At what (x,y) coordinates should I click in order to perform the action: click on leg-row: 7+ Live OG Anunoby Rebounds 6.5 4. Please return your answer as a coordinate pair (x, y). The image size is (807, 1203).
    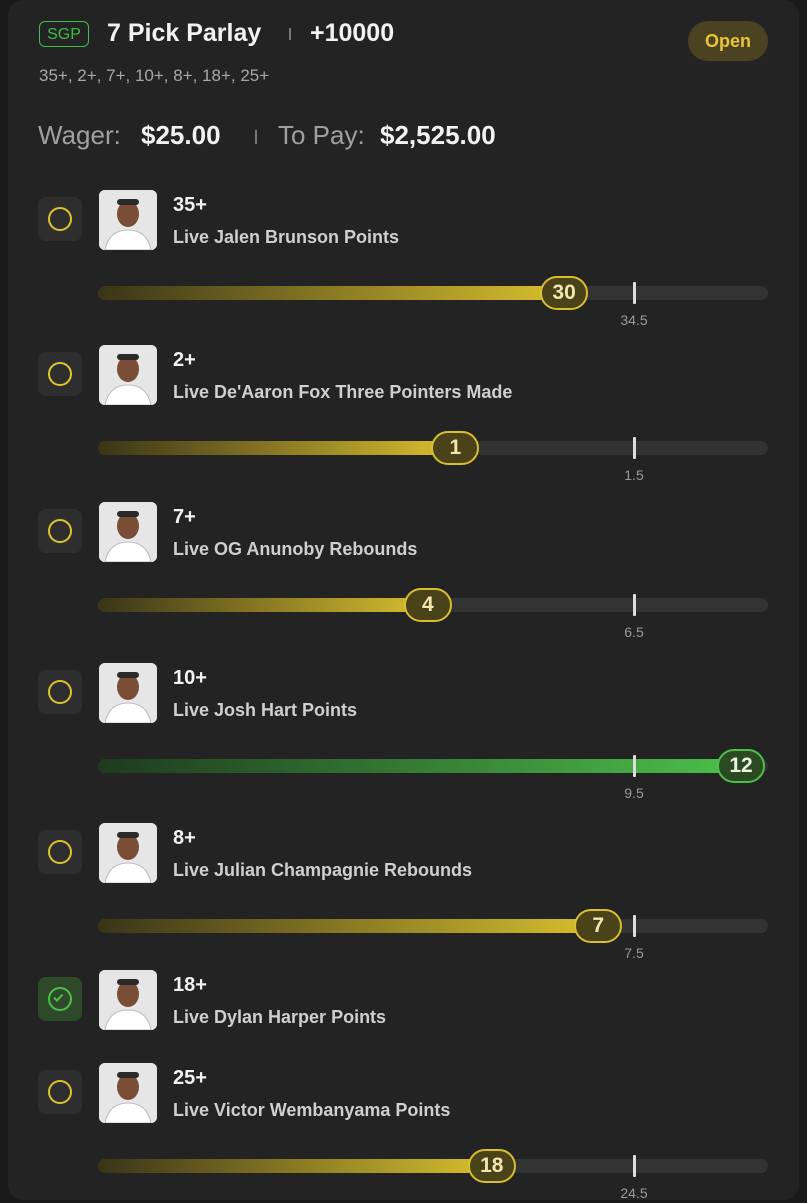
    Looking at the image, I should click on (403, 572).